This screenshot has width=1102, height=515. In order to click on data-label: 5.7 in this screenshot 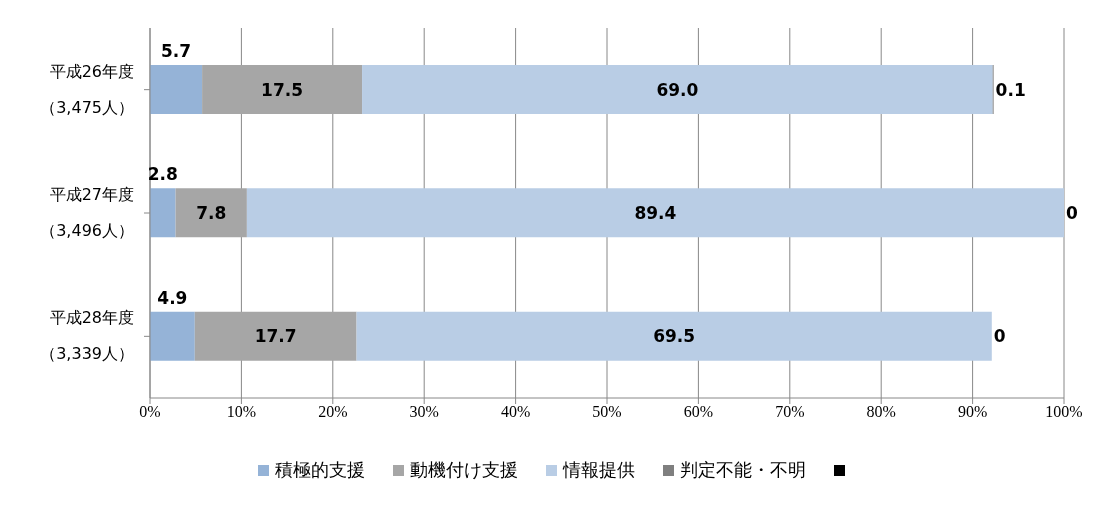, I will do `click(176, 51)`.